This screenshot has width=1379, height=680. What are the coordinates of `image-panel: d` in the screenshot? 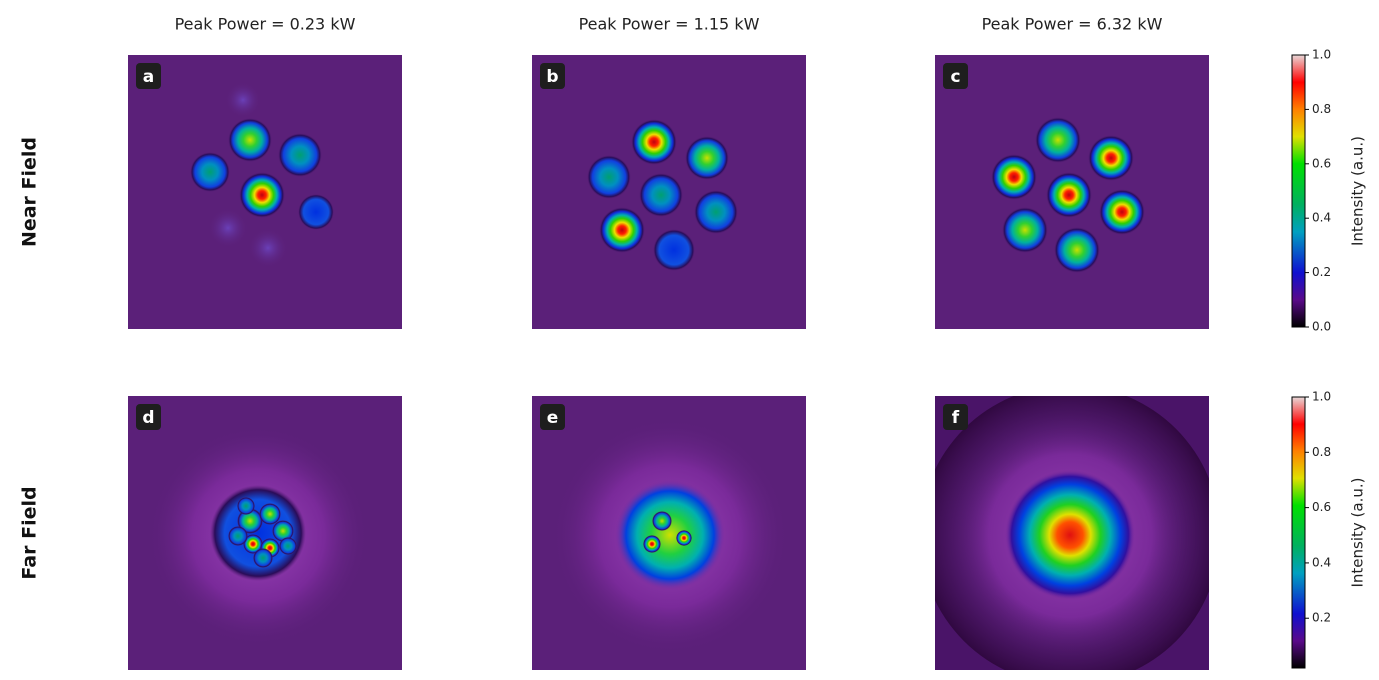 It's located at (265, 533).